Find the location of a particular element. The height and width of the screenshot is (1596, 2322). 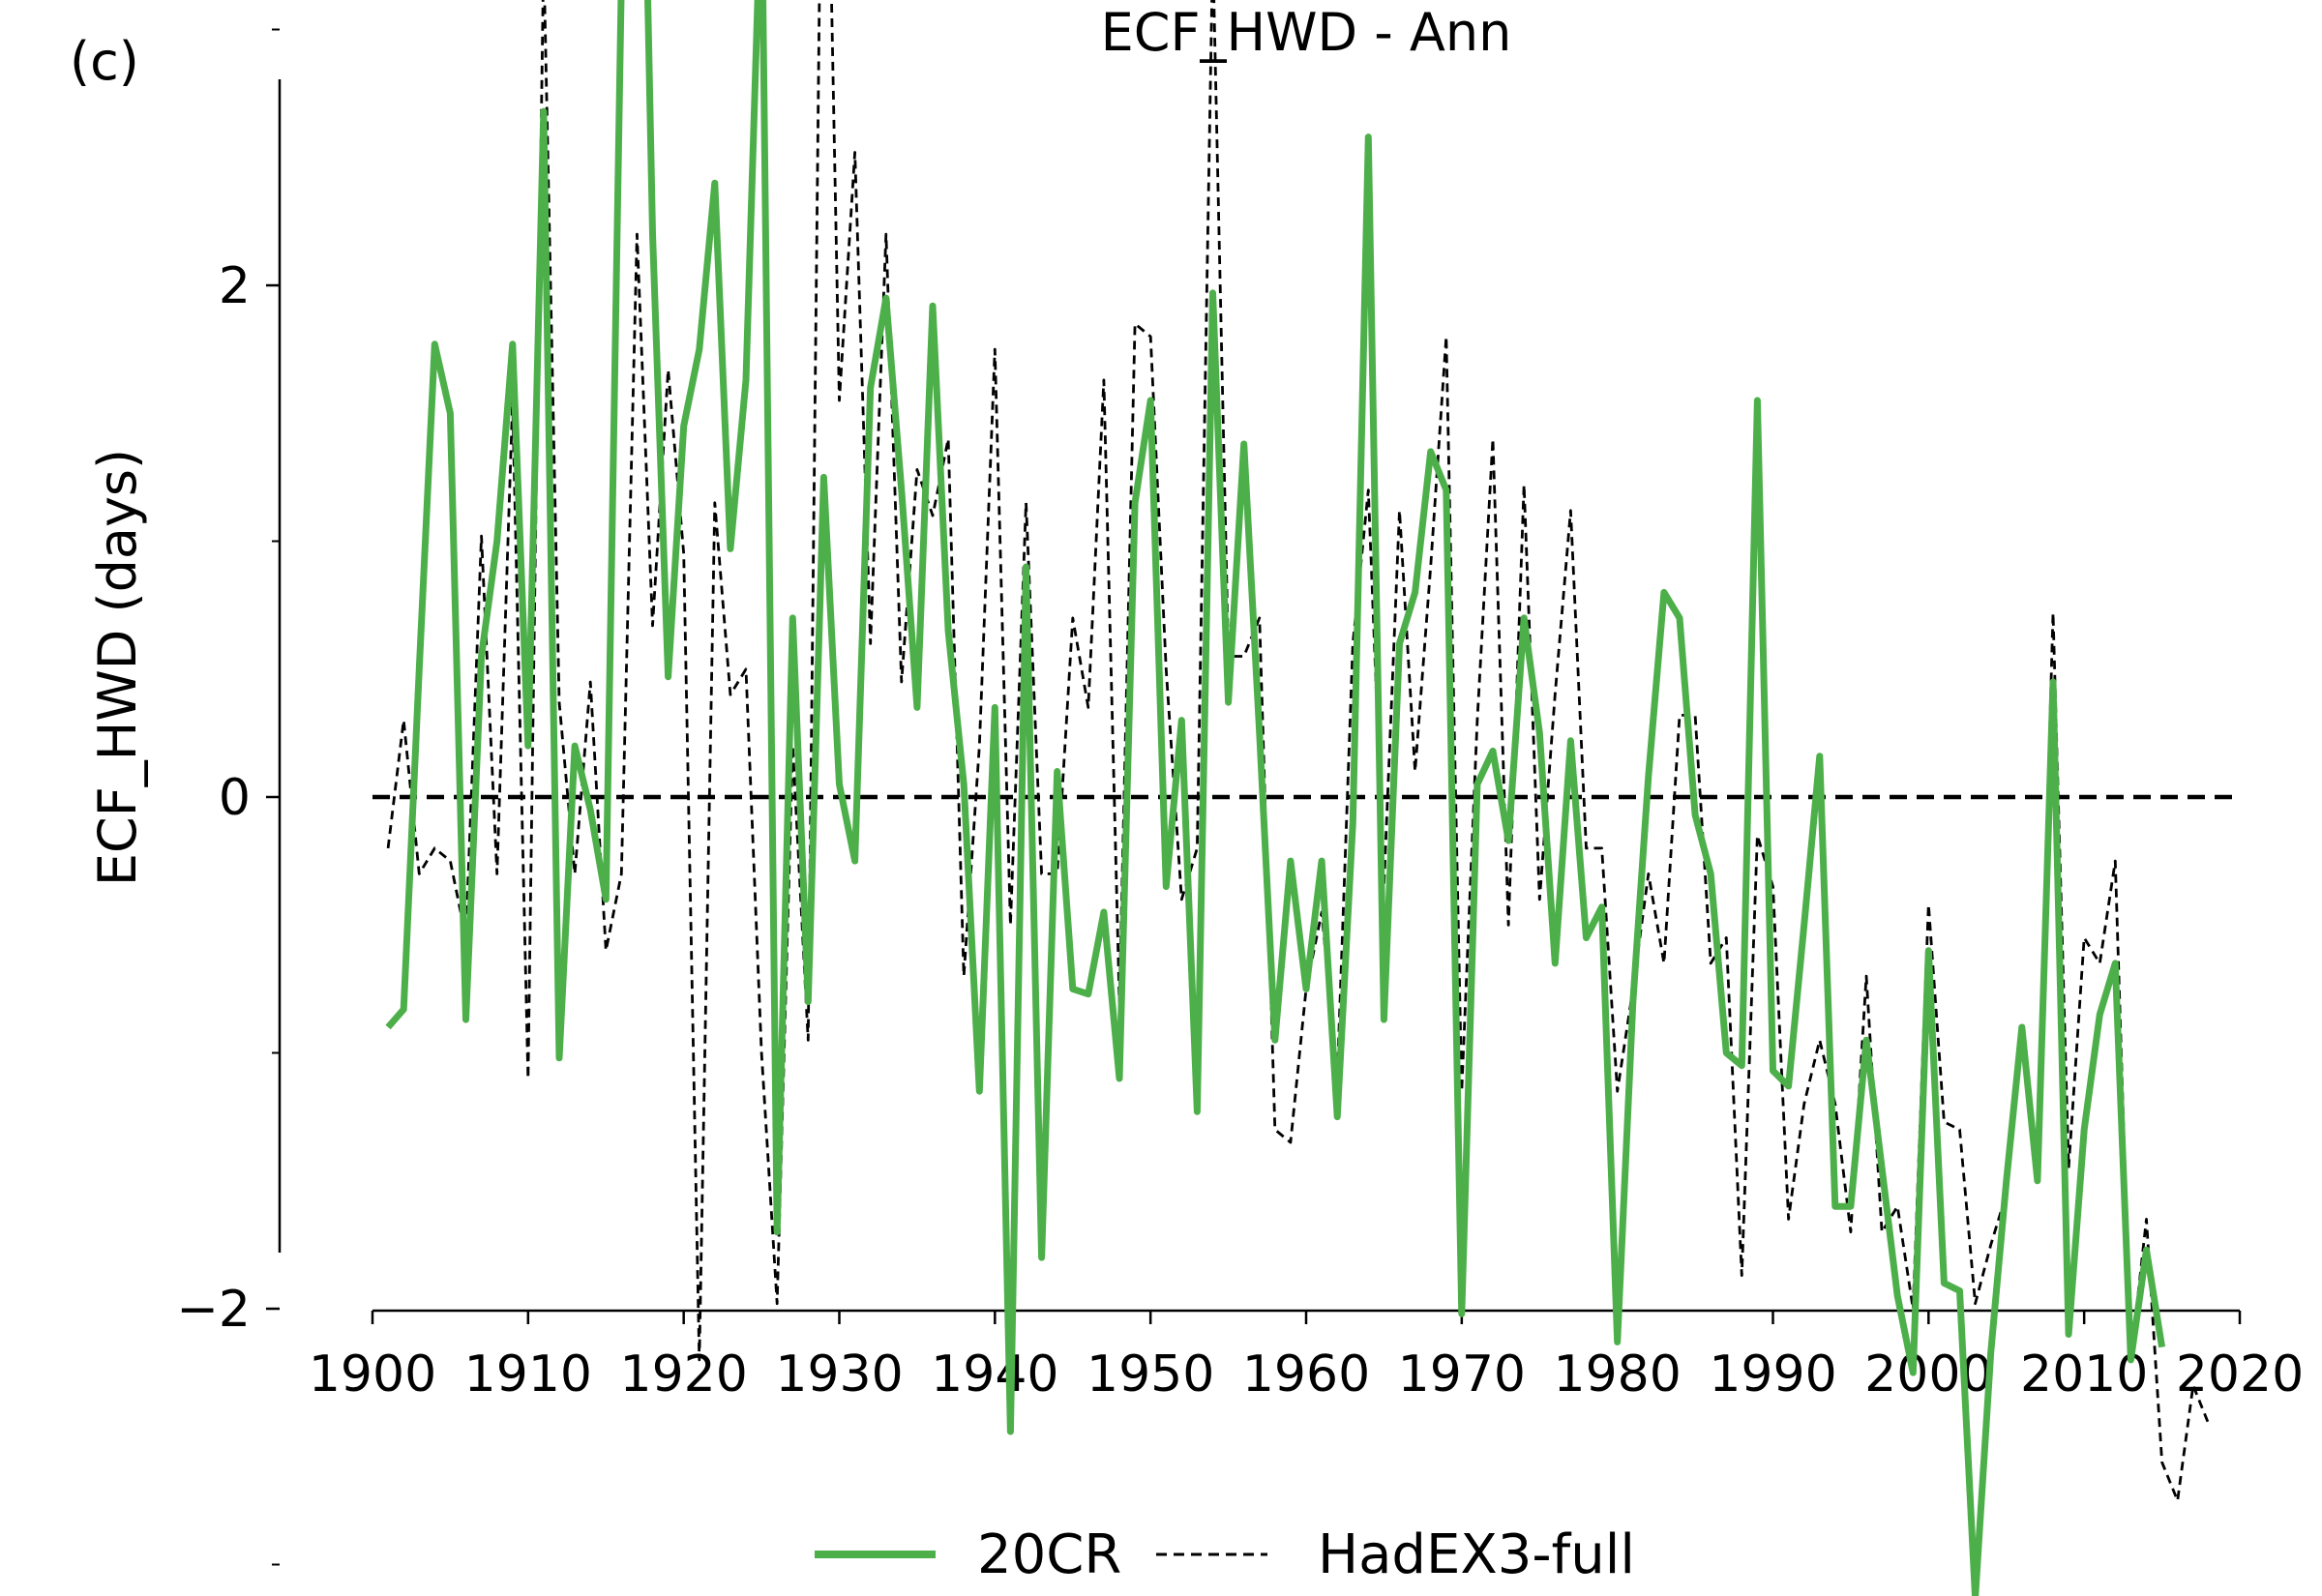

x-tick-label: 1930 is located at coordinates (839, 1374).